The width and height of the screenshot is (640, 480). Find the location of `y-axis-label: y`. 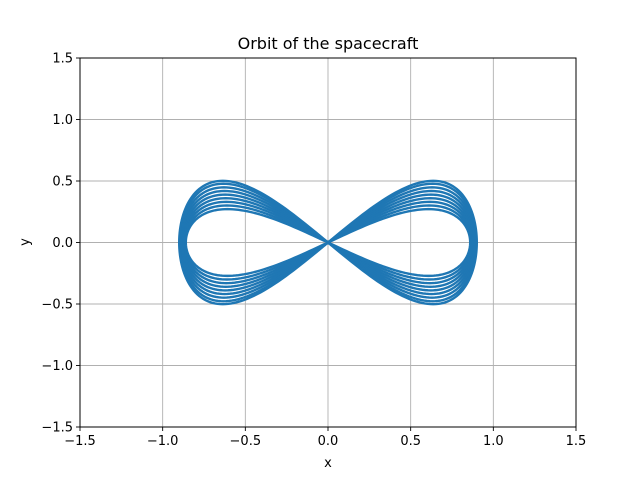

y-axis-label: y is located at coordinates (25, 242).